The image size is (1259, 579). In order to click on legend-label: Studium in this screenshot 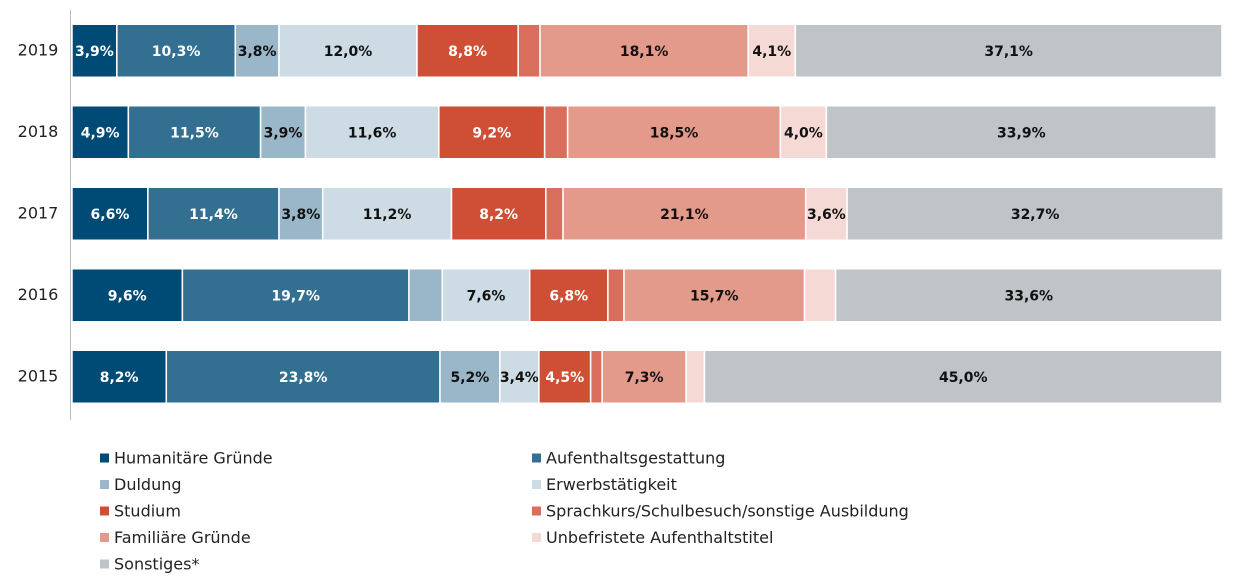, I will do `click(147, 511)`.